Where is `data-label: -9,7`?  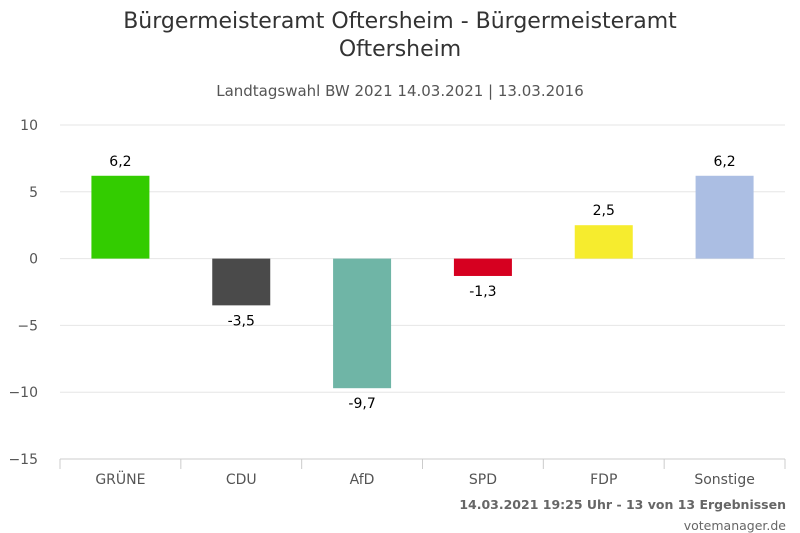
data-label: -9,7 is located at coordinates (361, 404).